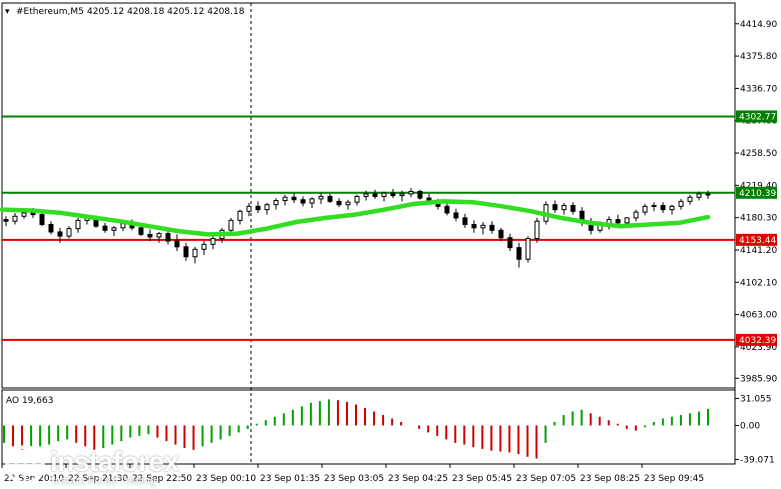 This screenshot has height=489, width=781. Describe the element at coordinates (355, 218) in the screenshot. I see `moving-average-line` at that location.